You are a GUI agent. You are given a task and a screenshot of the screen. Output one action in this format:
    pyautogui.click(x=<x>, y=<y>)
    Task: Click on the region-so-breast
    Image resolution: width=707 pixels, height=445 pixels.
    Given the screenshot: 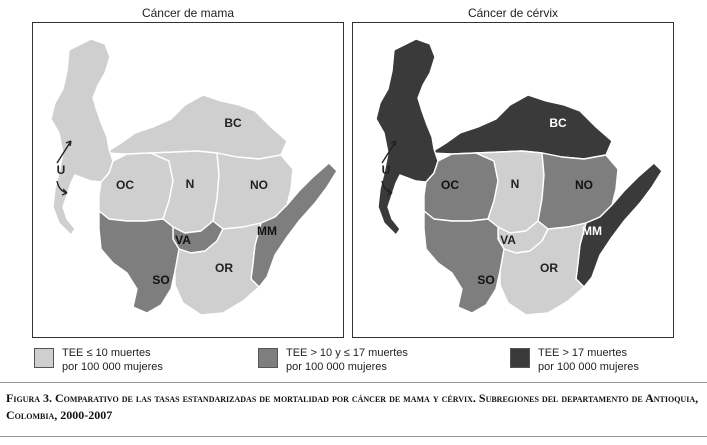 What is the action you would take?
    pyautogui.click(x=139, y=262)
    